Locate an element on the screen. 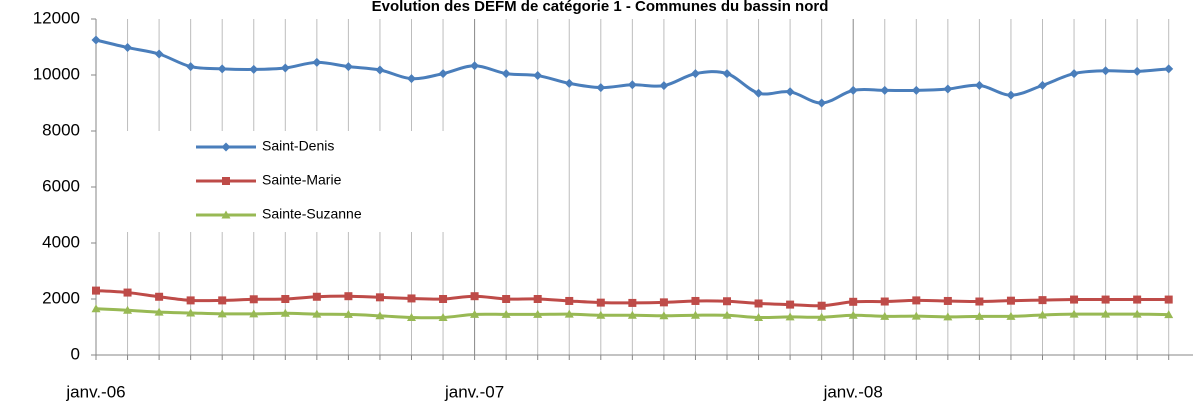 The width and height of the screenshot is (1193, 412). y-tick-label: 2000 is located at coordinates (61, 297).